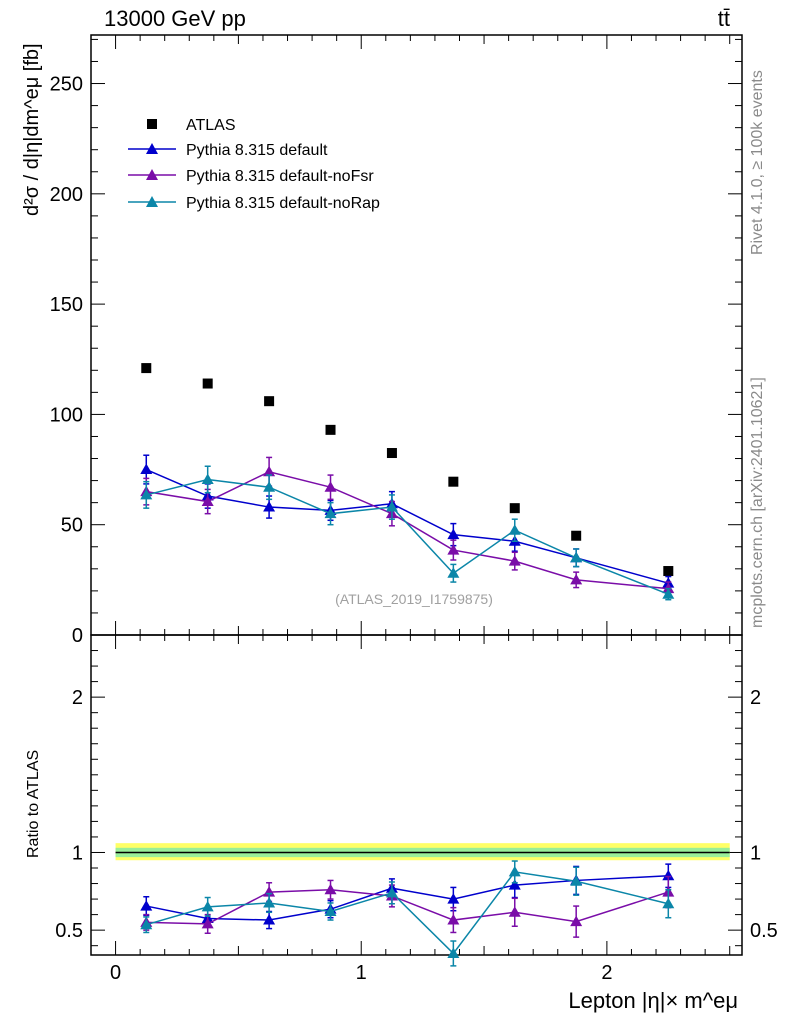  What do you see at coordinates (152, 148) in the screenshot?
I see `legend-marker-default` at bounding box center [152, 148].